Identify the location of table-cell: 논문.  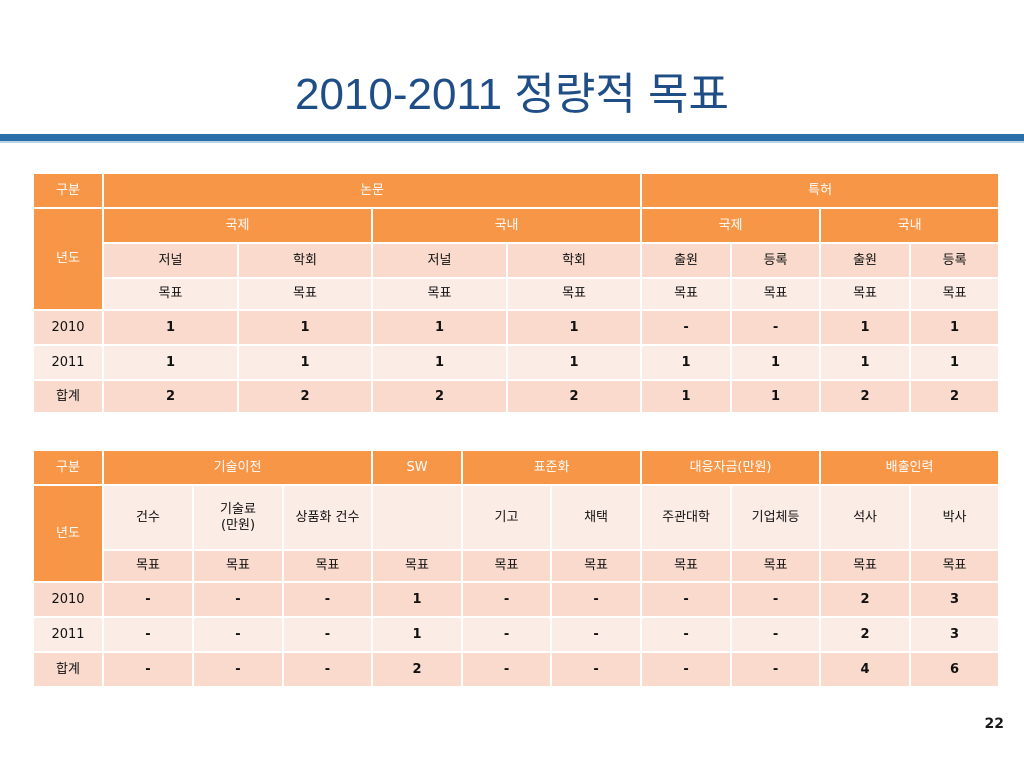
(372, 190).